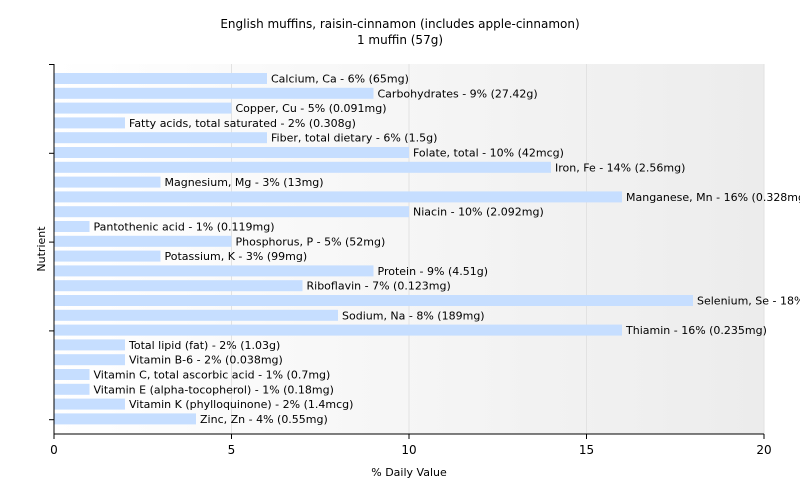 This screenshot has height=500, width=800. What do you see at coordinates (244, 182) in the screenshot?
I see `bar-label: Magnesium, Mg - 3% (13mg)` at bounding box center [244, 182].